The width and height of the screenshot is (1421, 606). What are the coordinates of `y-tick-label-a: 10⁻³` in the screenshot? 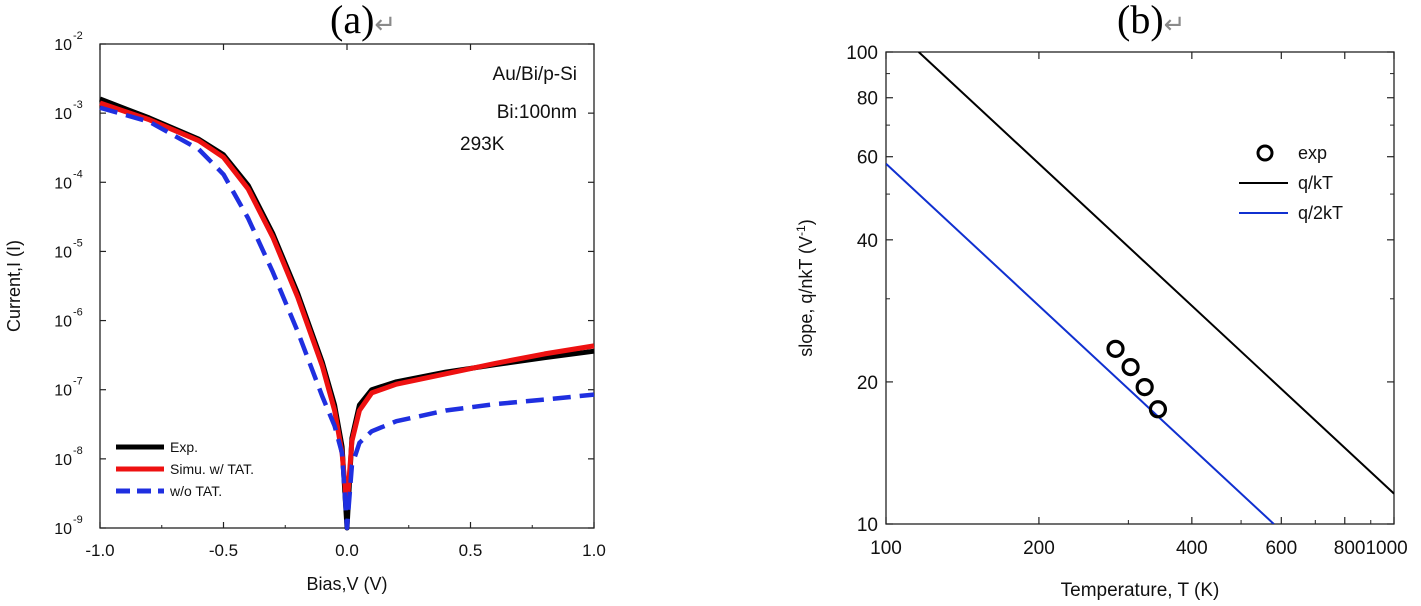 It's located at (68, 111).